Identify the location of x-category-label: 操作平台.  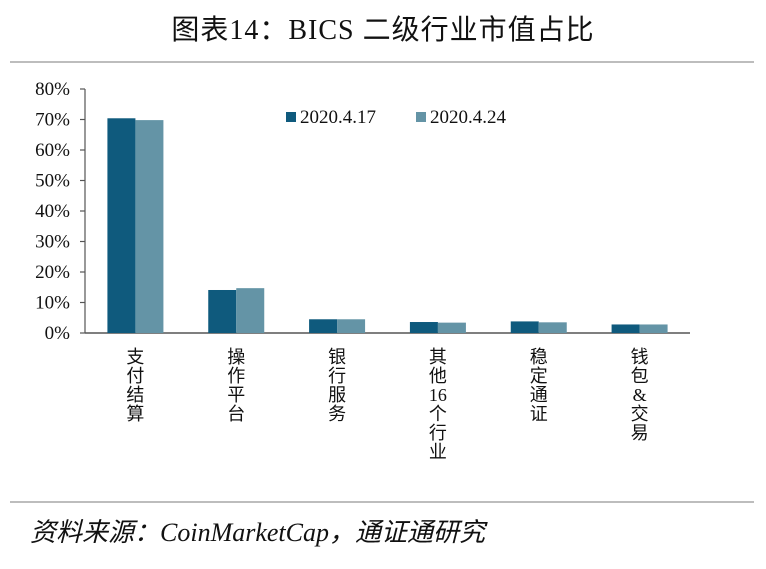
(236, 385).